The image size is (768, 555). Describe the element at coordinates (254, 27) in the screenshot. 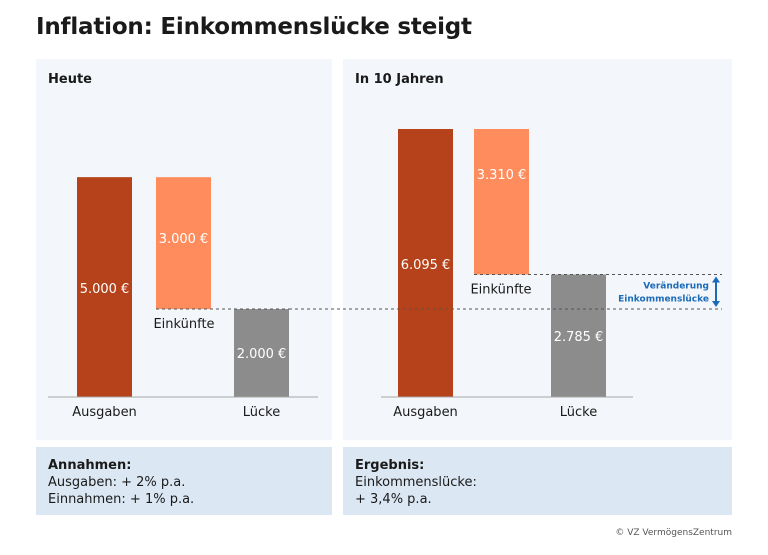

I see `page-title: Inflation: Einkommenslücke steigt` at that location.